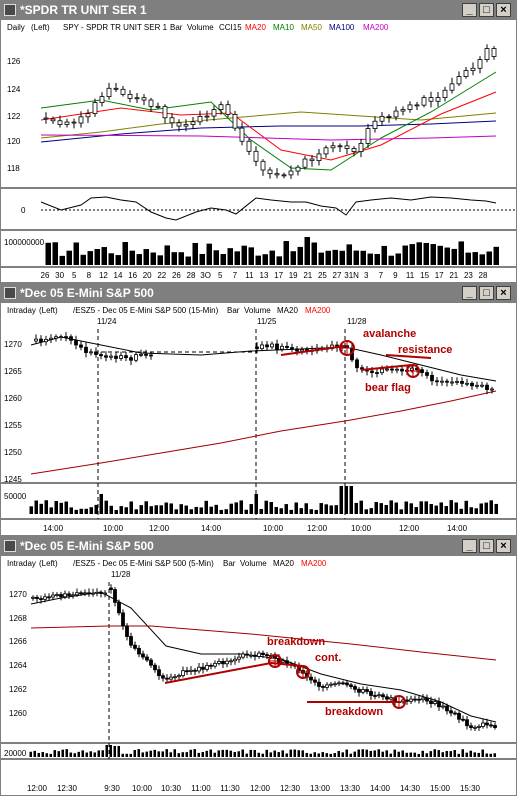 This screenshot has height=796, width=517. What do you see at coordinates (470, 788) in the screenshot?
I see `time-label: 15:30` at bounding box center [470, 788].